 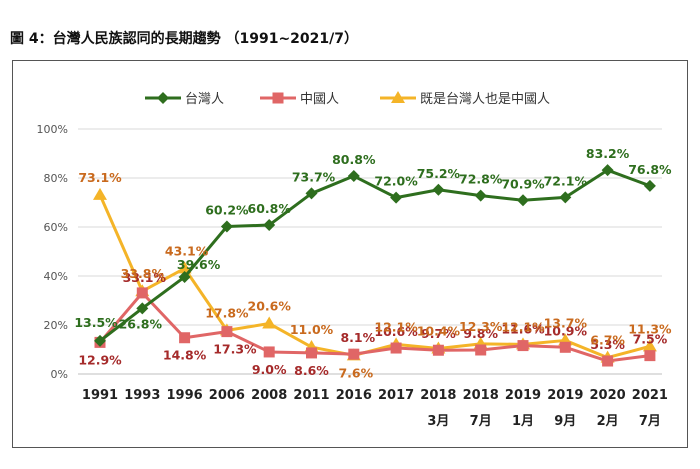 What do you see at coordinates (145, 277) in the screenshot?
I see `data-label: 33.1%` at bounding box center [145, 277].